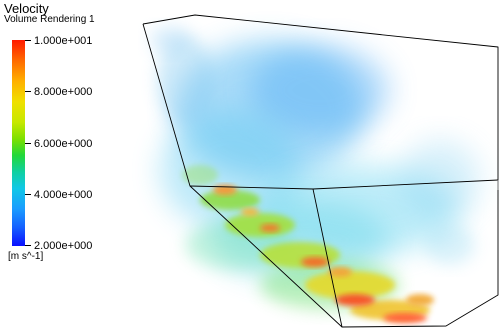 Image resolution: width=500 pixels, height=332 pixels. What do you see at coordinates (63, 195) in the screenshot?
I see `colorbar-tick-label: 4.000e+000` at bounding box center [63, 195].